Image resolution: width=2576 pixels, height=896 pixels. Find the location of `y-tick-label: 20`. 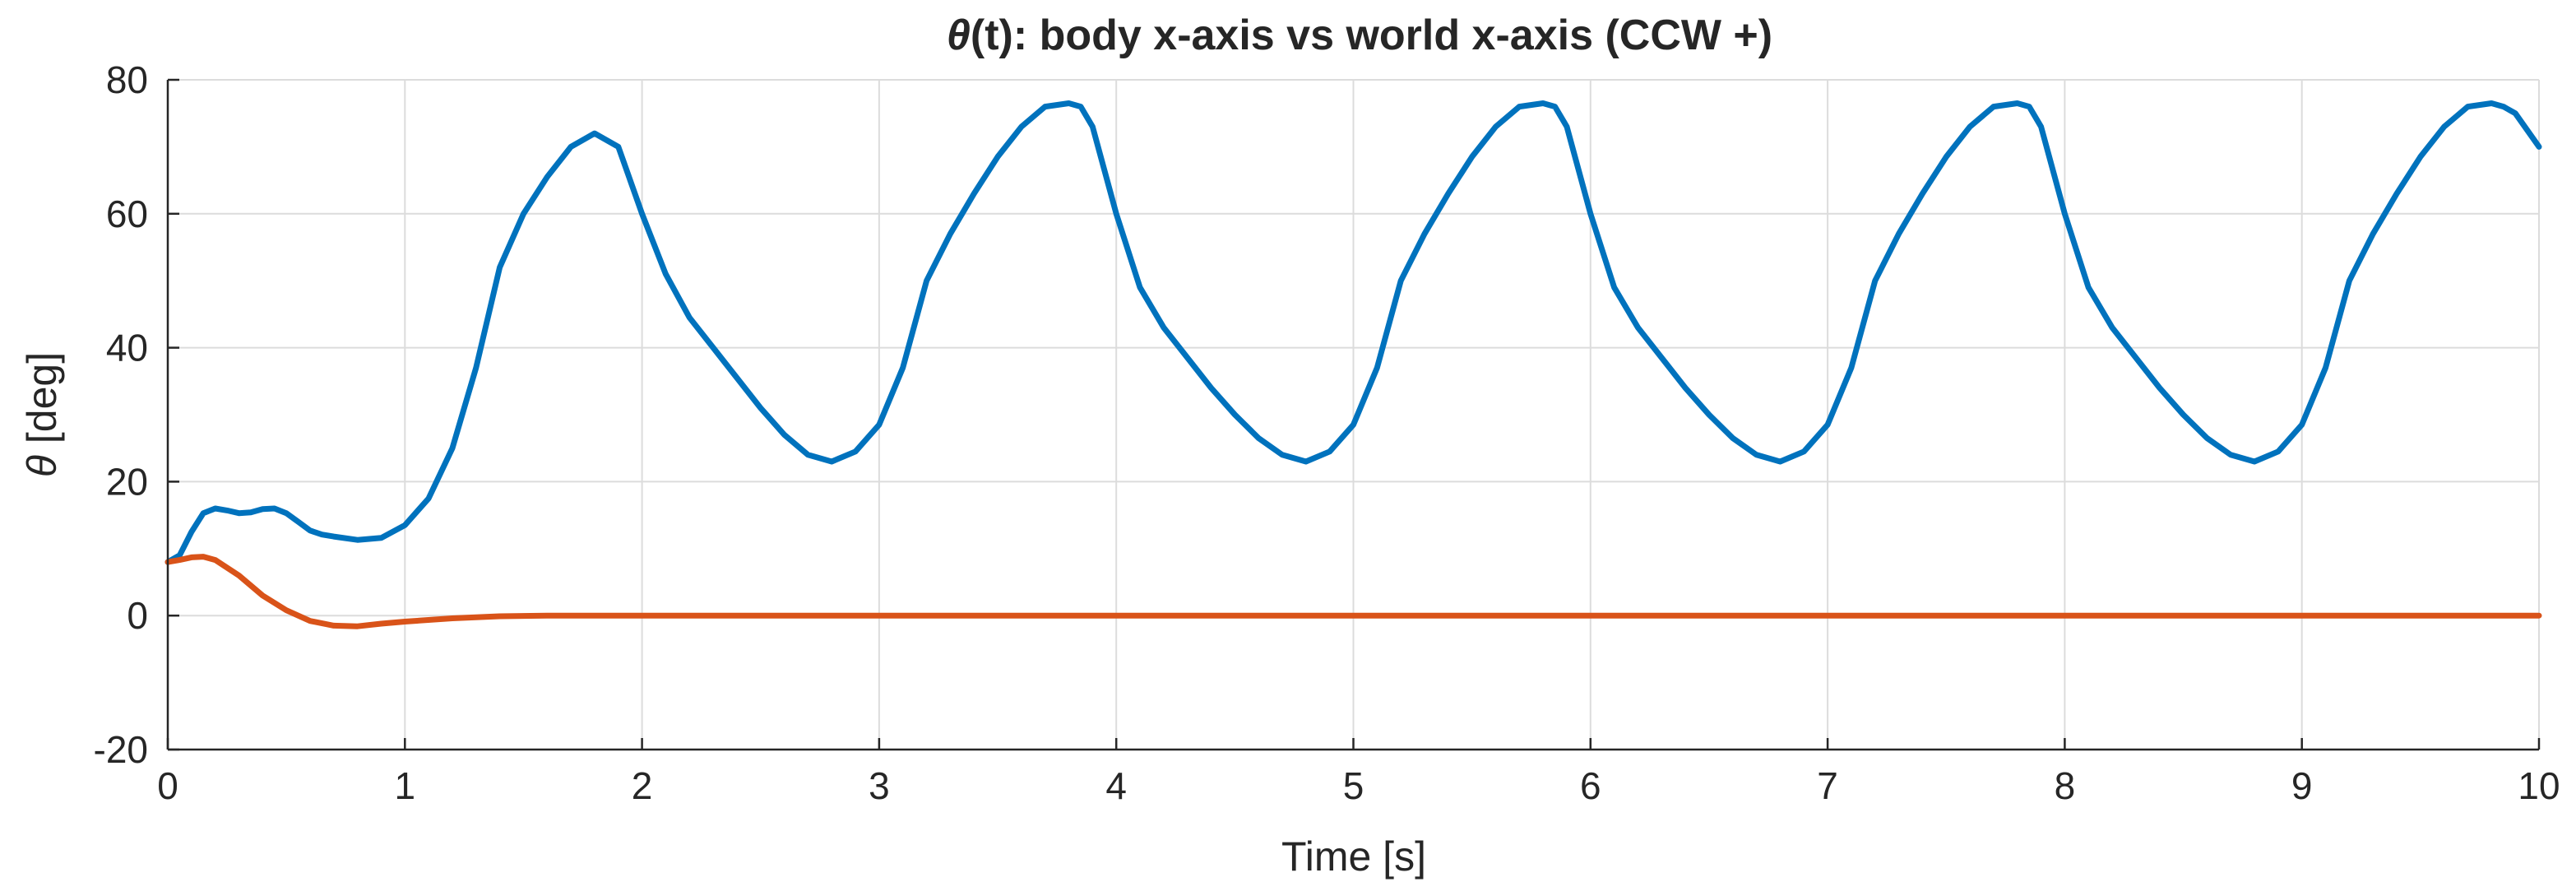

y-tick-label: 20 is located at coordinates (127, 482).